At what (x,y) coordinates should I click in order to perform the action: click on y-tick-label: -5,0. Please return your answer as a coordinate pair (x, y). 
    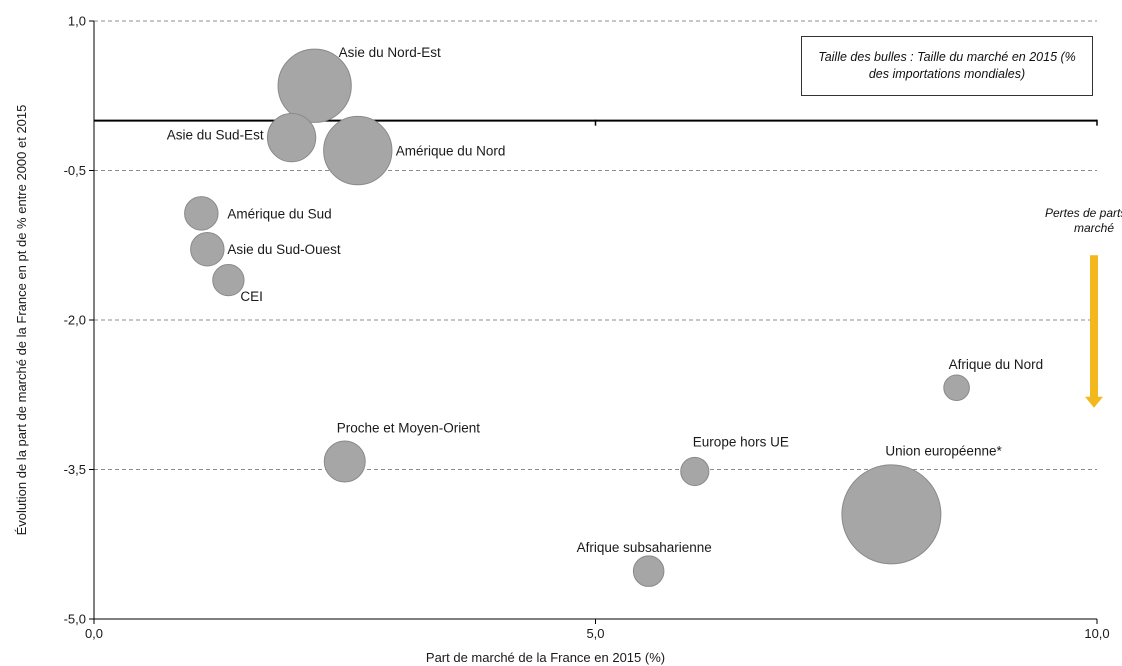
    Looking at the image, I should click on (75, 619).